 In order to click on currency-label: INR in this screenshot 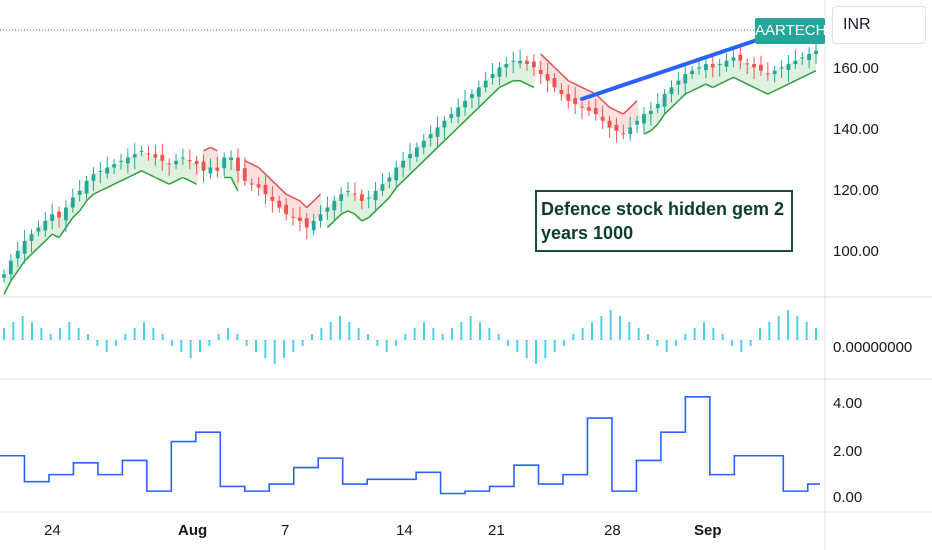, I will do `click(879, 25)`.